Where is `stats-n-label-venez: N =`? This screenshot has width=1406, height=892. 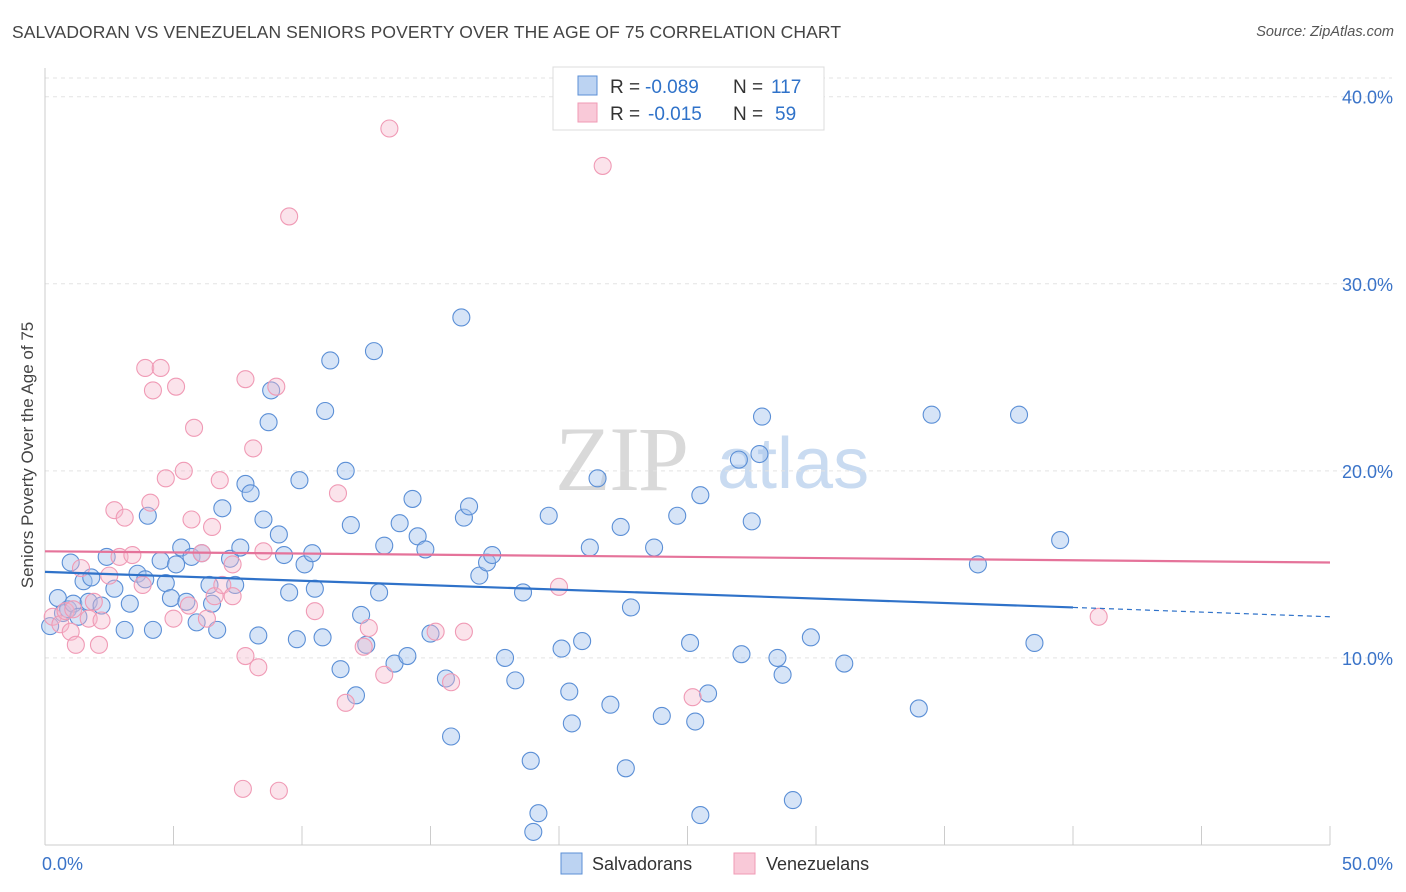 stats-n-label-venez: N = is located at coordinates (748, 114).